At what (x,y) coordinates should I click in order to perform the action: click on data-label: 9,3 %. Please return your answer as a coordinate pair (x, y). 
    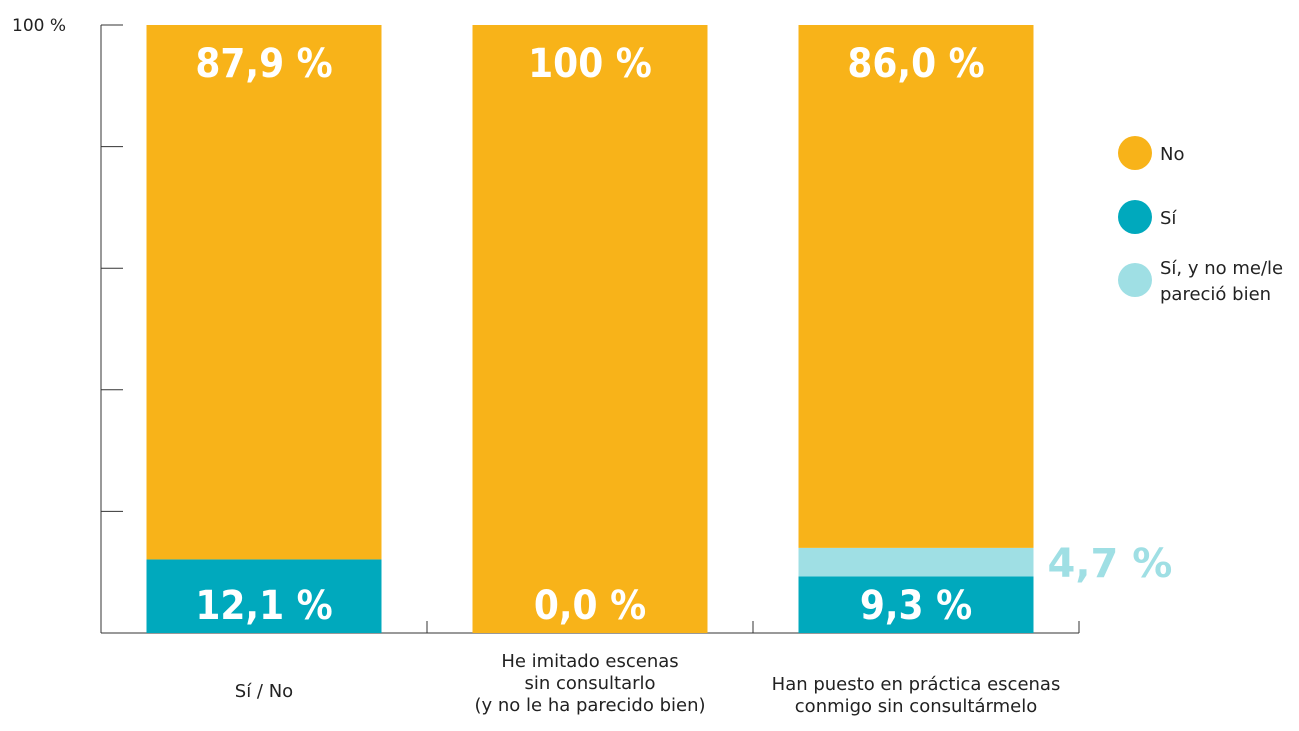
    Looking at the image, I should click on (916, 606).